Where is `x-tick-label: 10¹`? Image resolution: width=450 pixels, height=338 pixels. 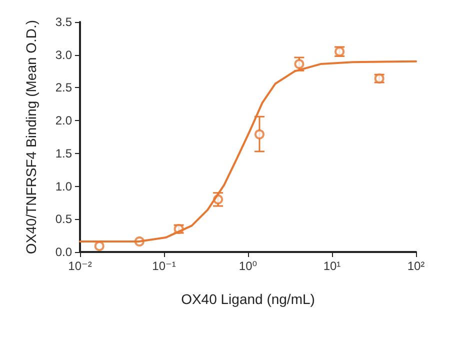 x-tick-label: 10¹ is located at coordinates (332, 266).